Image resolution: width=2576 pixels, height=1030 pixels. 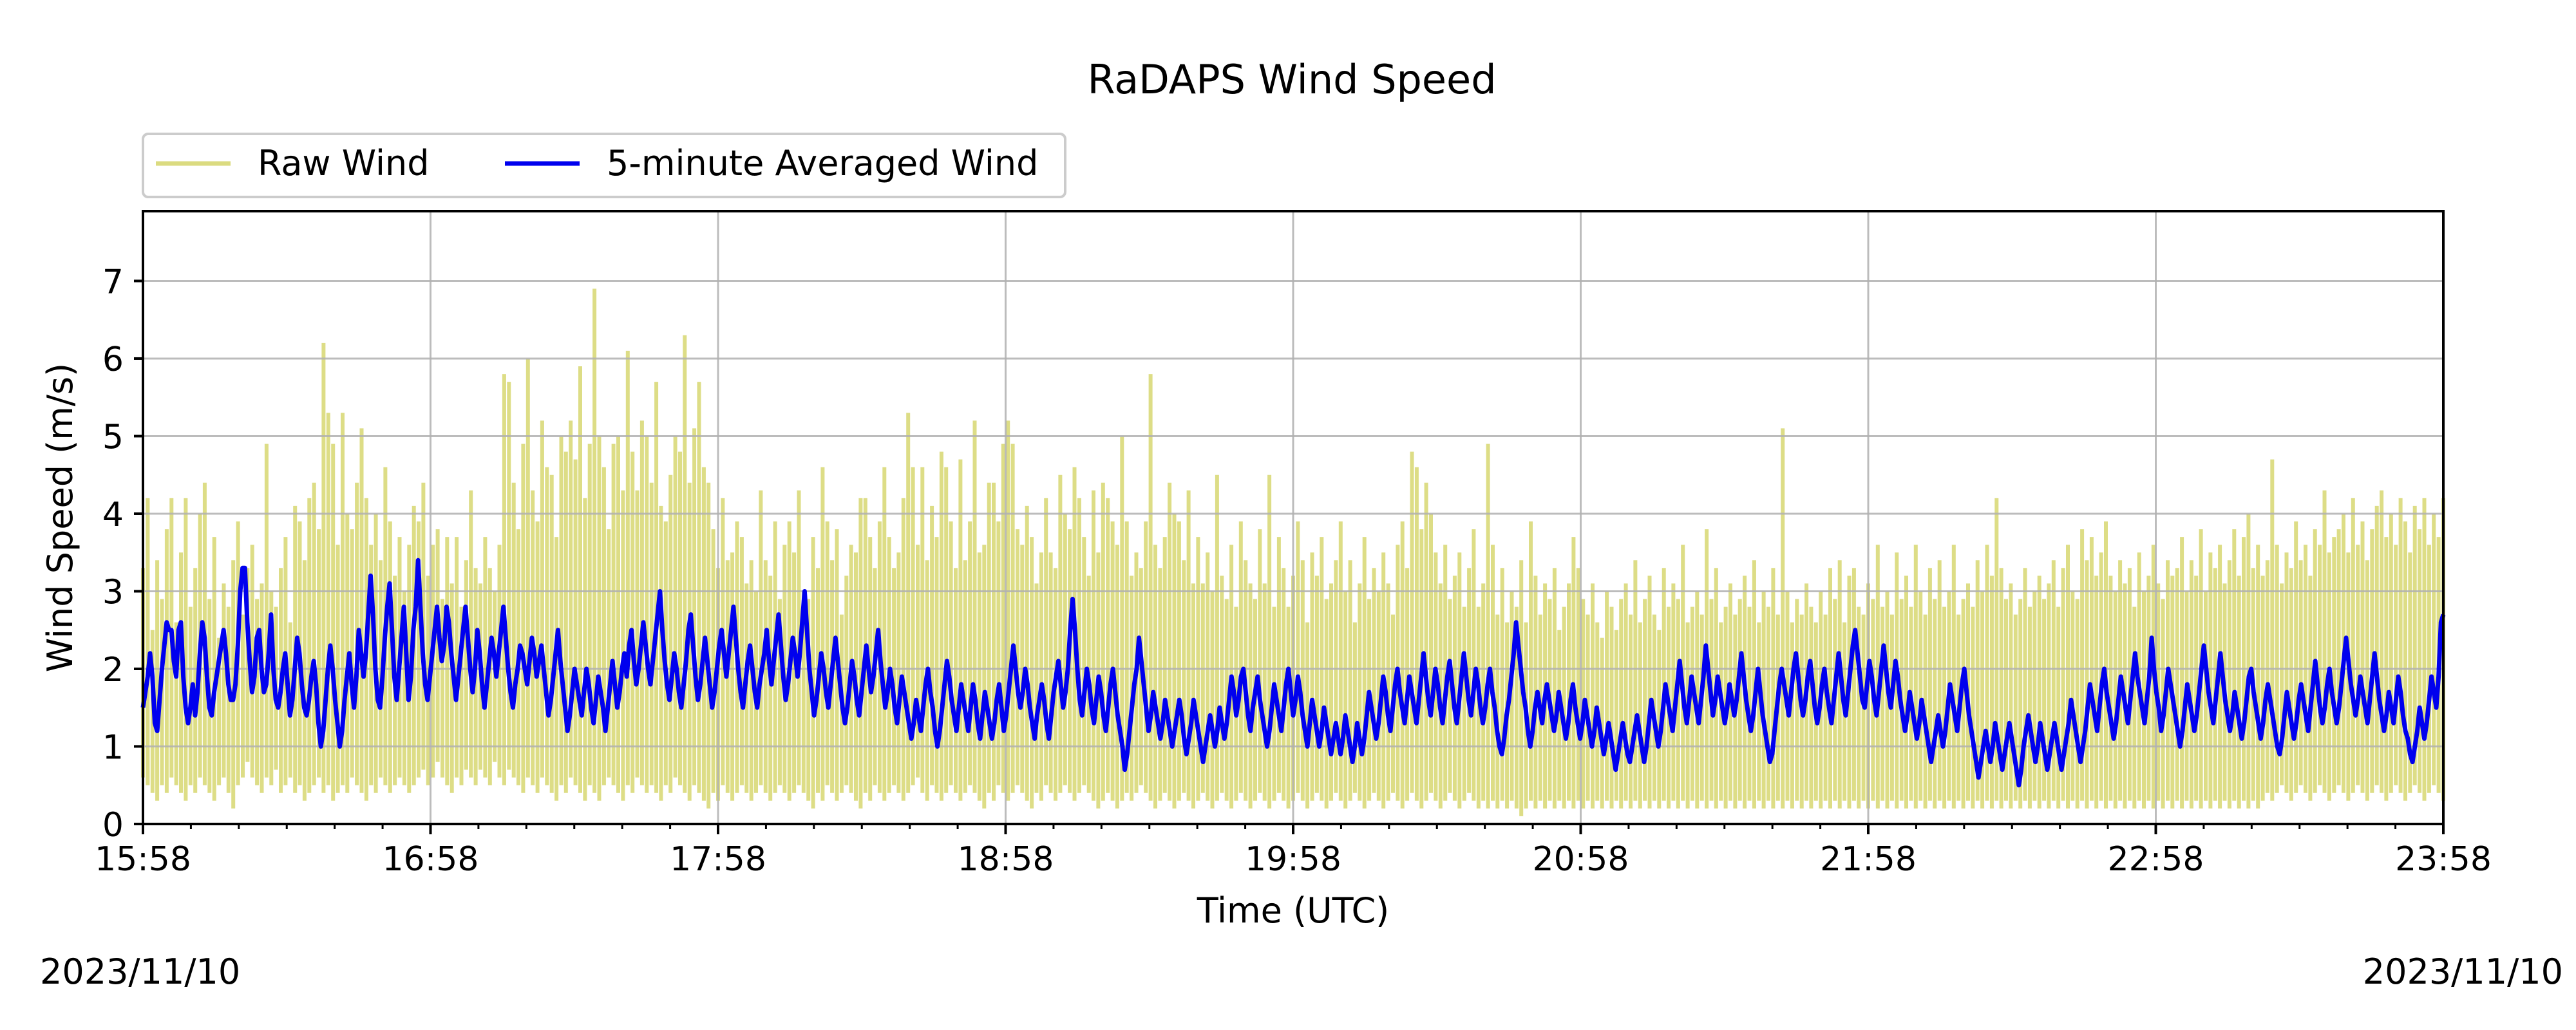 I want to click on x-tick-label: 17:58, so click(x=718, y=860).